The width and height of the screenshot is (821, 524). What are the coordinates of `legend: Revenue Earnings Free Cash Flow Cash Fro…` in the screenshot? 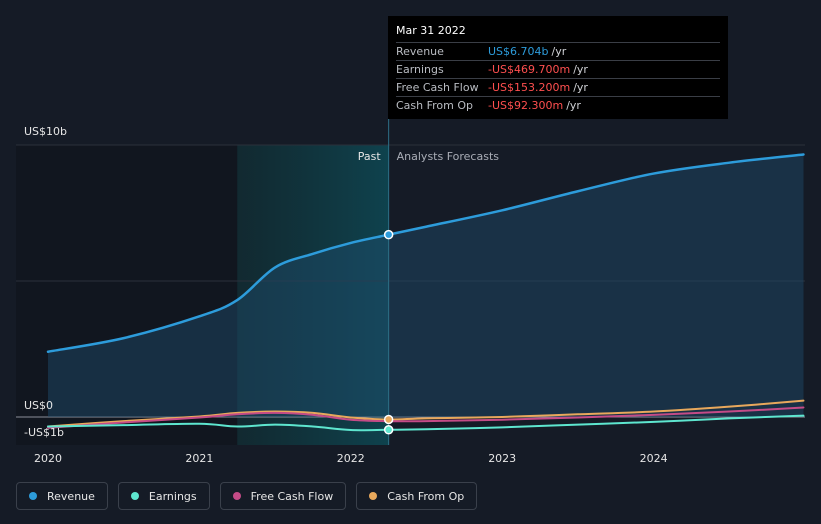 It's located at (247, 496).